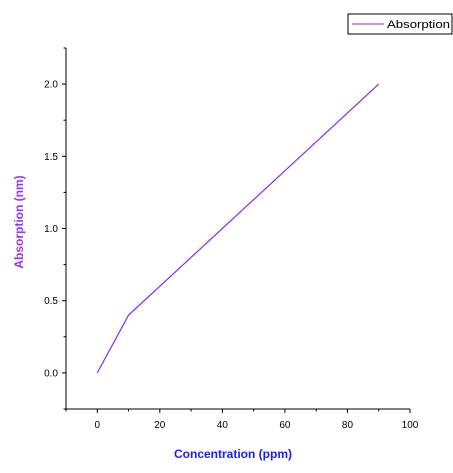 The height and width of the screenshot is (473, 453). I want to click on legend-box, so click(400, 24).